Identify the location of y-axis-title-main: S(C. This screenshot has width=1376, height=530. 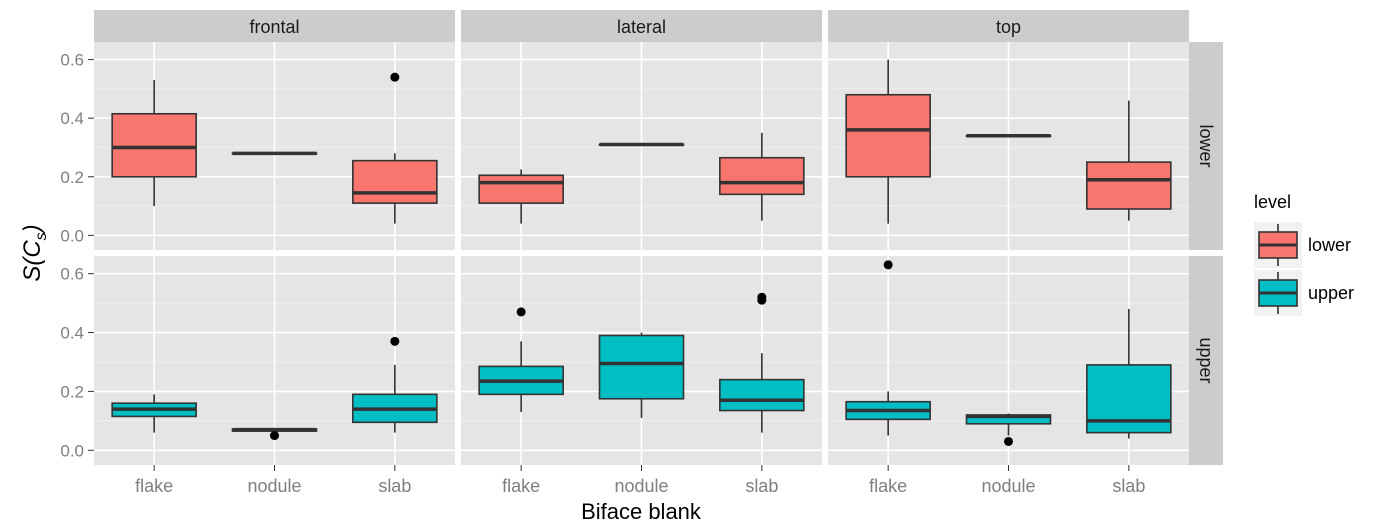
(32, 261).